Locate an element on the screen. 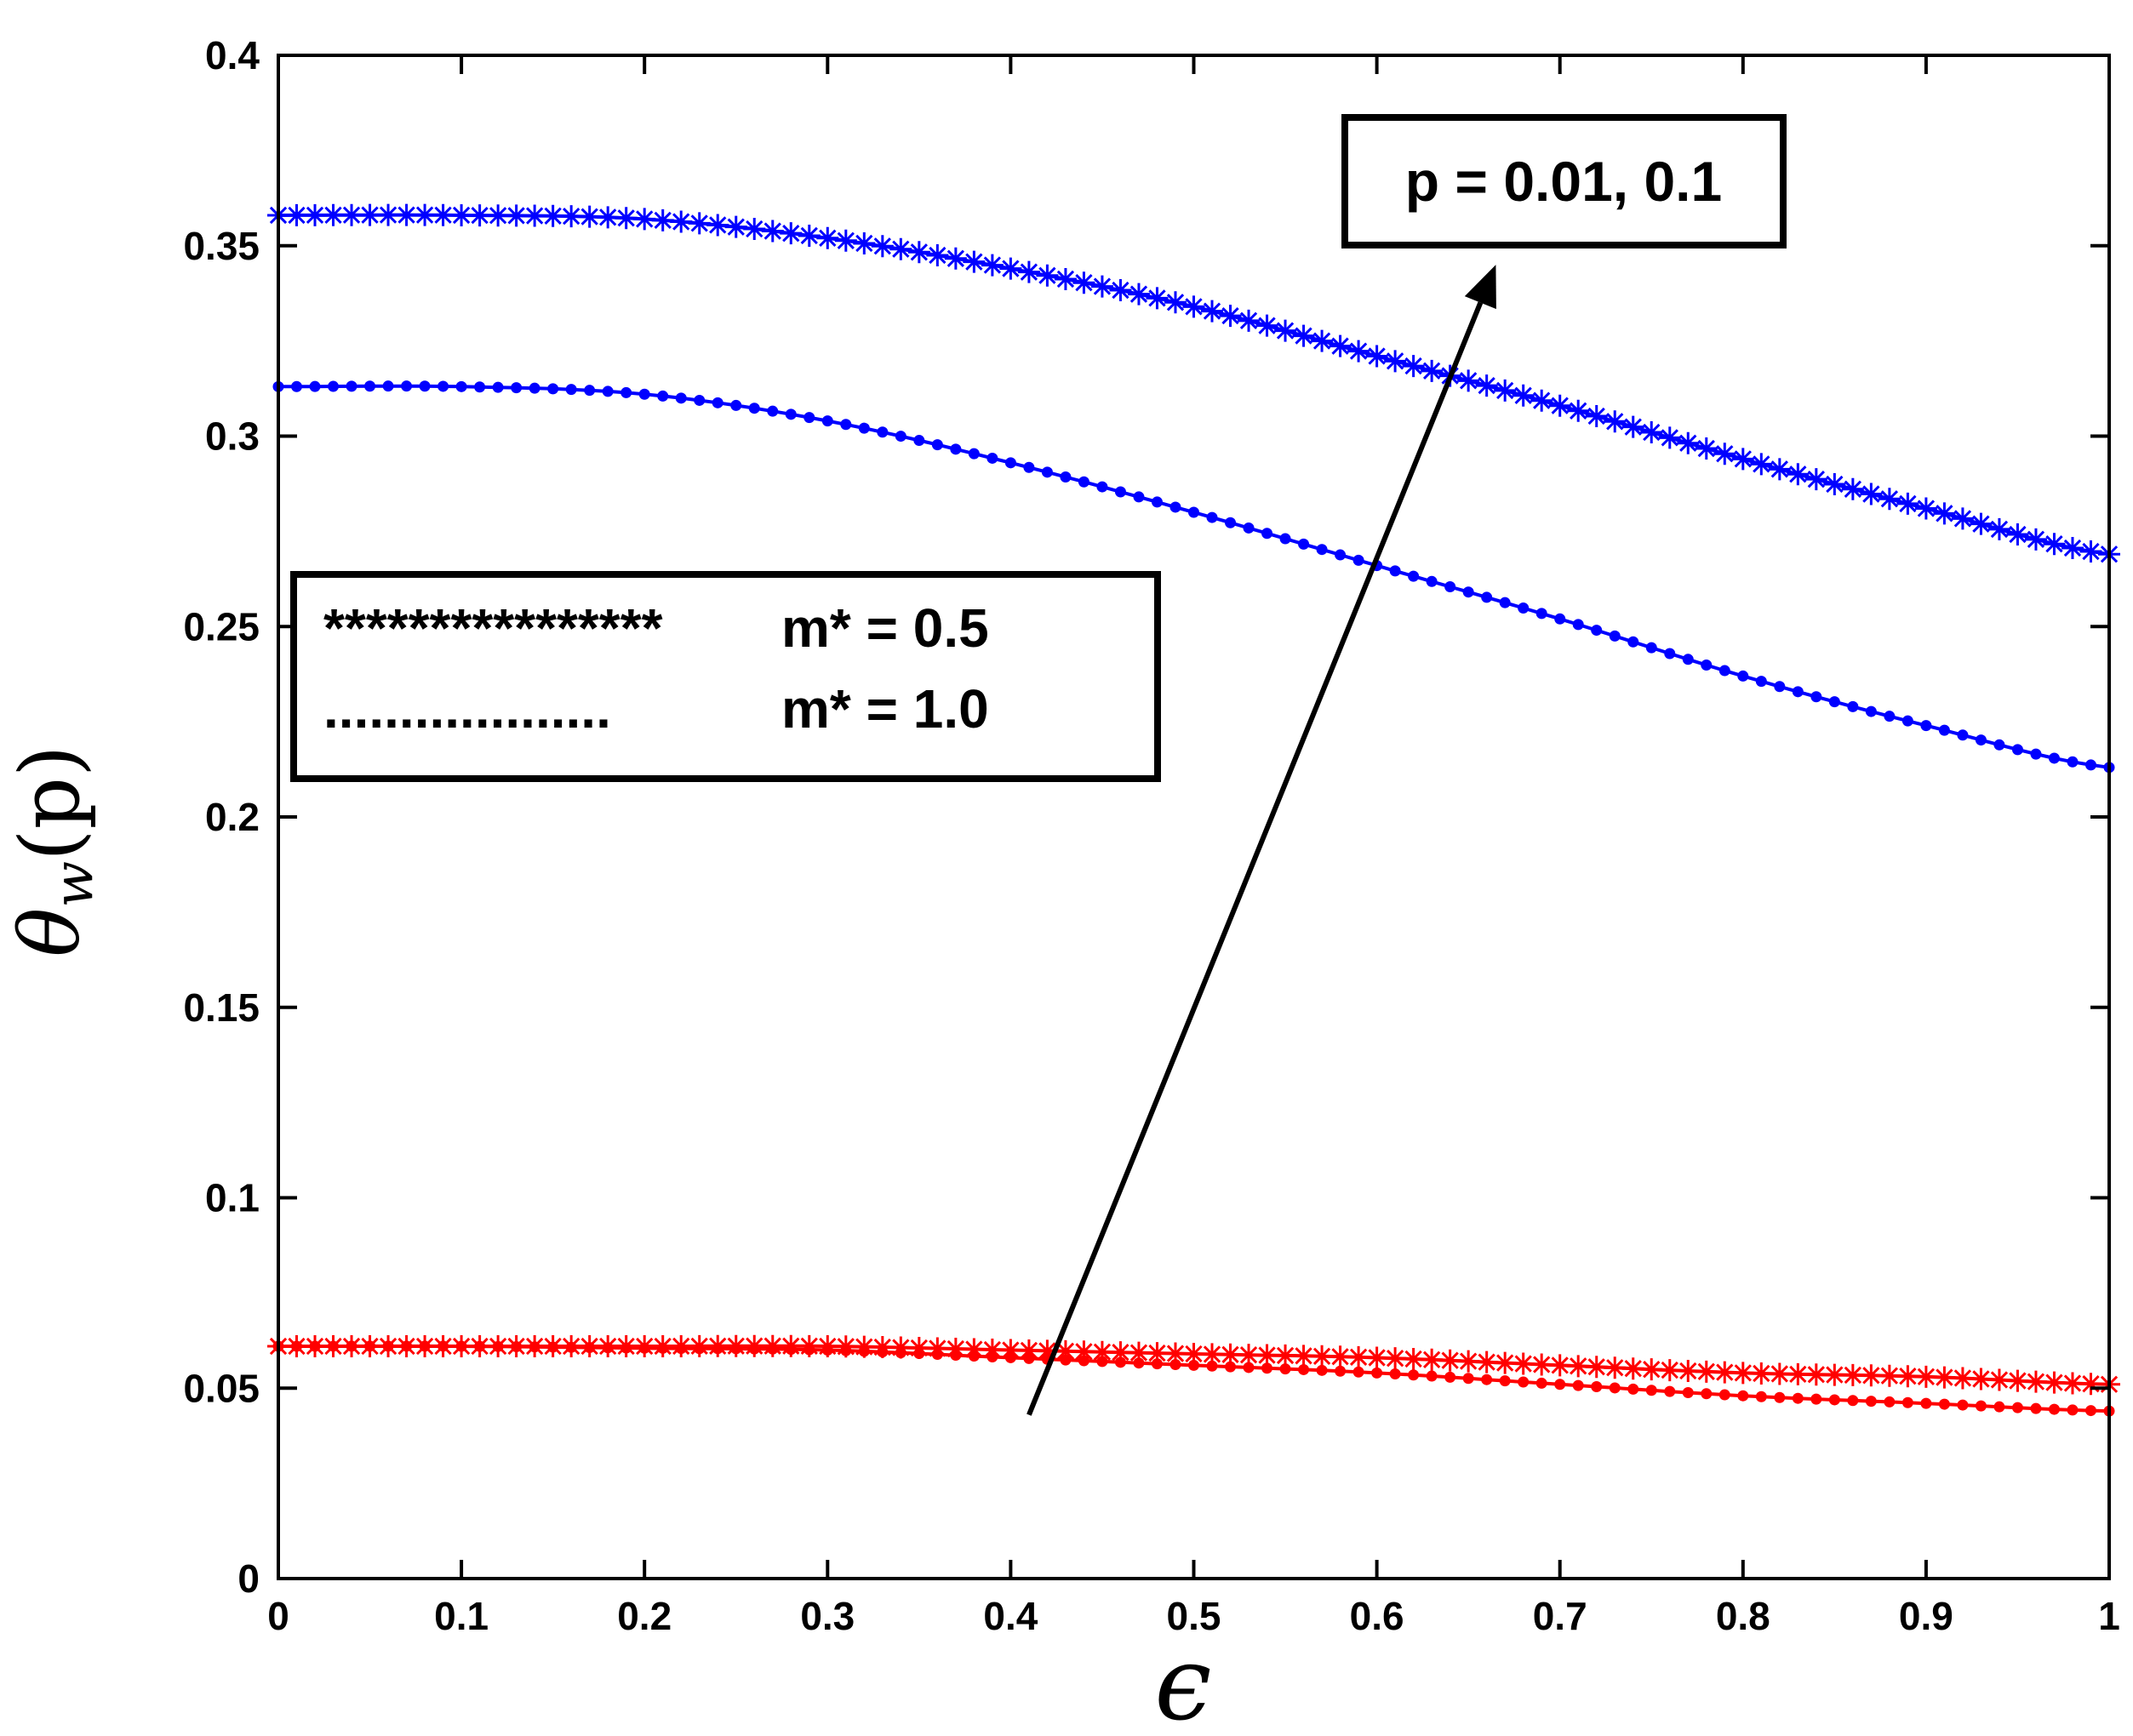 This screenshot has width=2133, height=1736. legend-marker-stars: **************** is located at coordinates (493, 628).